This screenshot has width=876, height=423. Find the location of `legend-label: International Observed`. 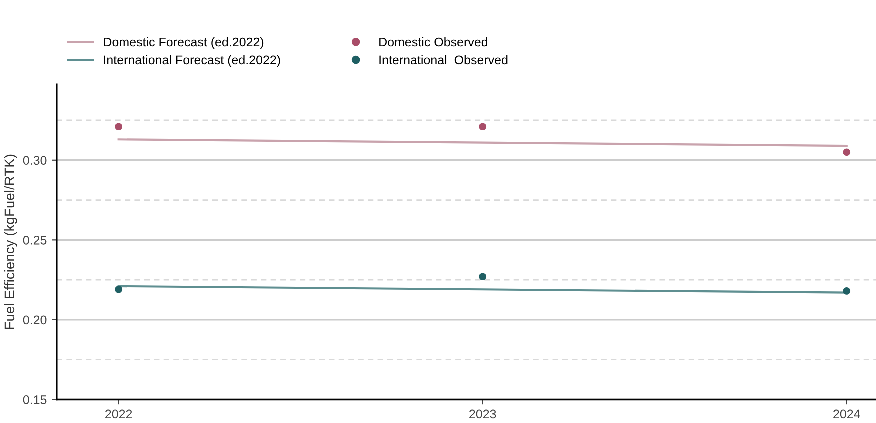

legend-label: International Observed is located at coordinates (444, 60).